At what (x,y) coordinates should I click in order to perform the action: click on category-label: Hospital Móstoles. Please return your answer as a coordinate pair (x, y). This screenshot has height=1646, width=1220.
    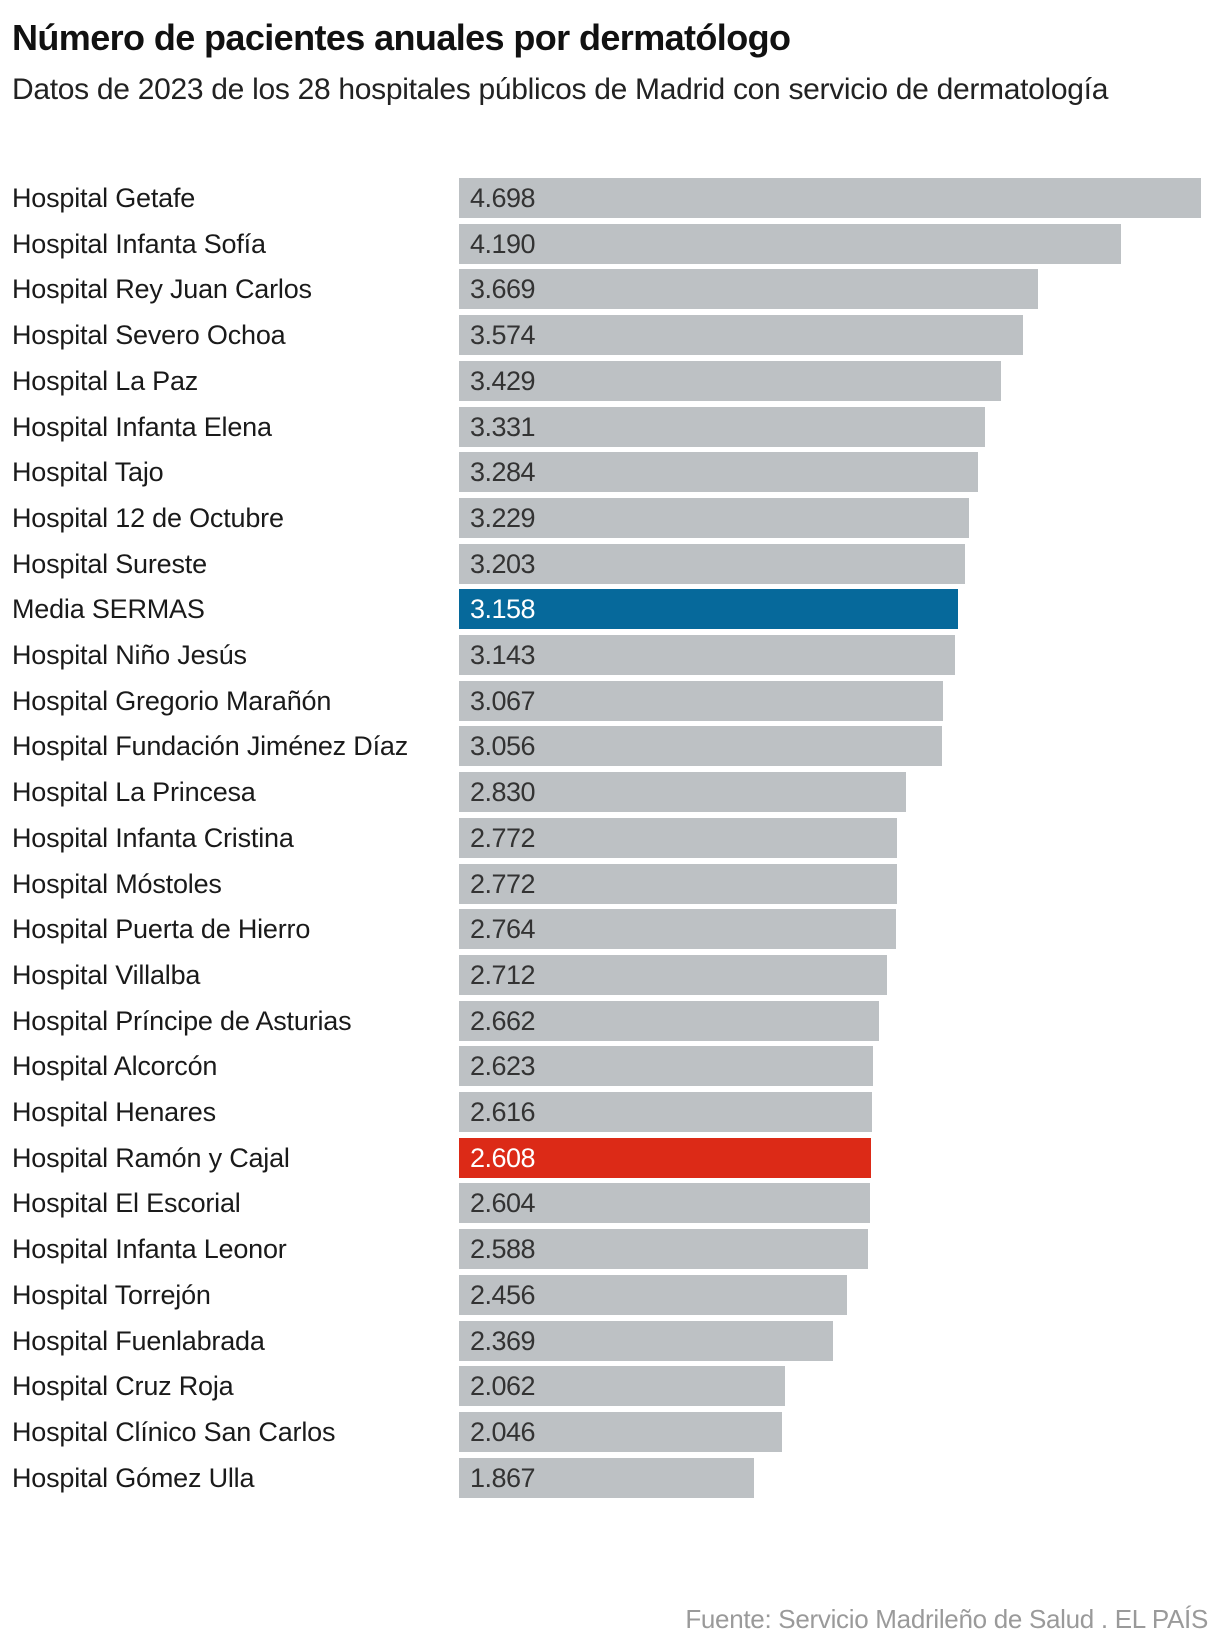
    Looking at the image, I should click on (117, 883).